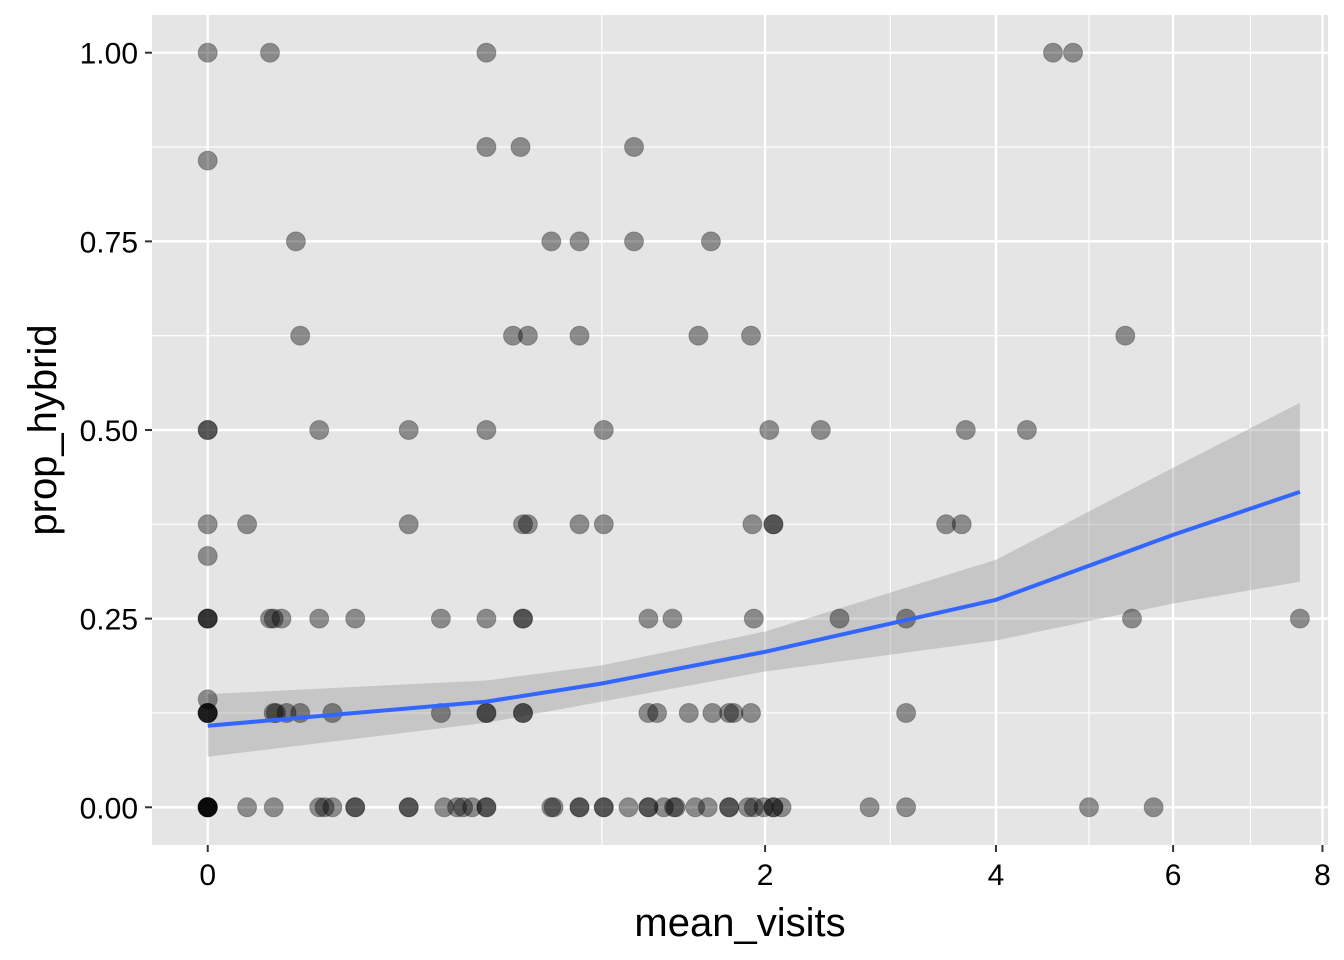 The image size is (1344, 960). What do you see at coordinates (109, 431) in the screenshot?
I see `y-tick-label: 0.50` at bounding box center [109, 431].